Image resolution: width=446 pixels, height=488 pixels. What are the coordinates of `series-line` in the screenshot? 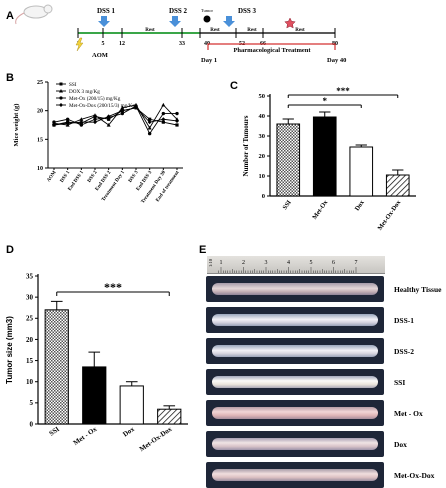 It's located at (115, 120).